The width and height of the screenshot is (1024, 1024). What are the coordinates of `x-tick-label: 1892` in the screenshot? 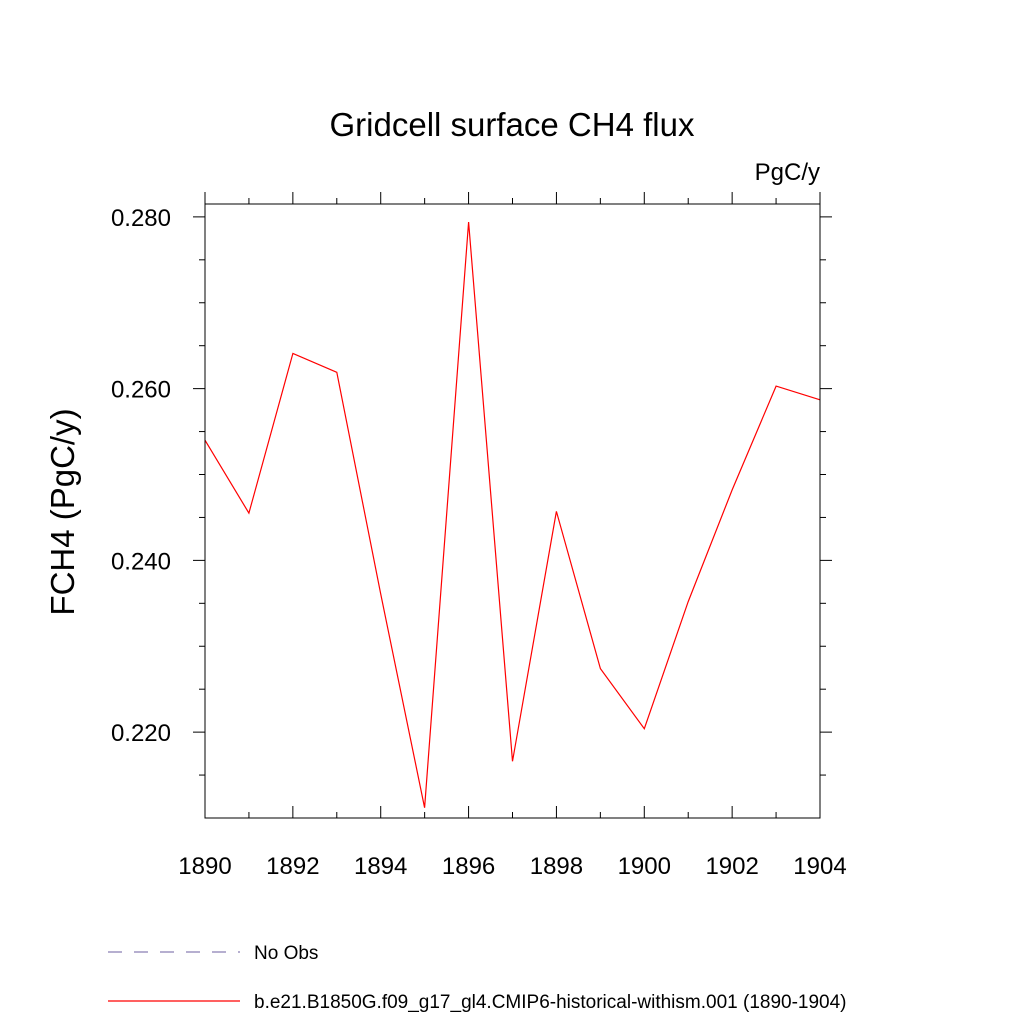 It's located at (292, 866).